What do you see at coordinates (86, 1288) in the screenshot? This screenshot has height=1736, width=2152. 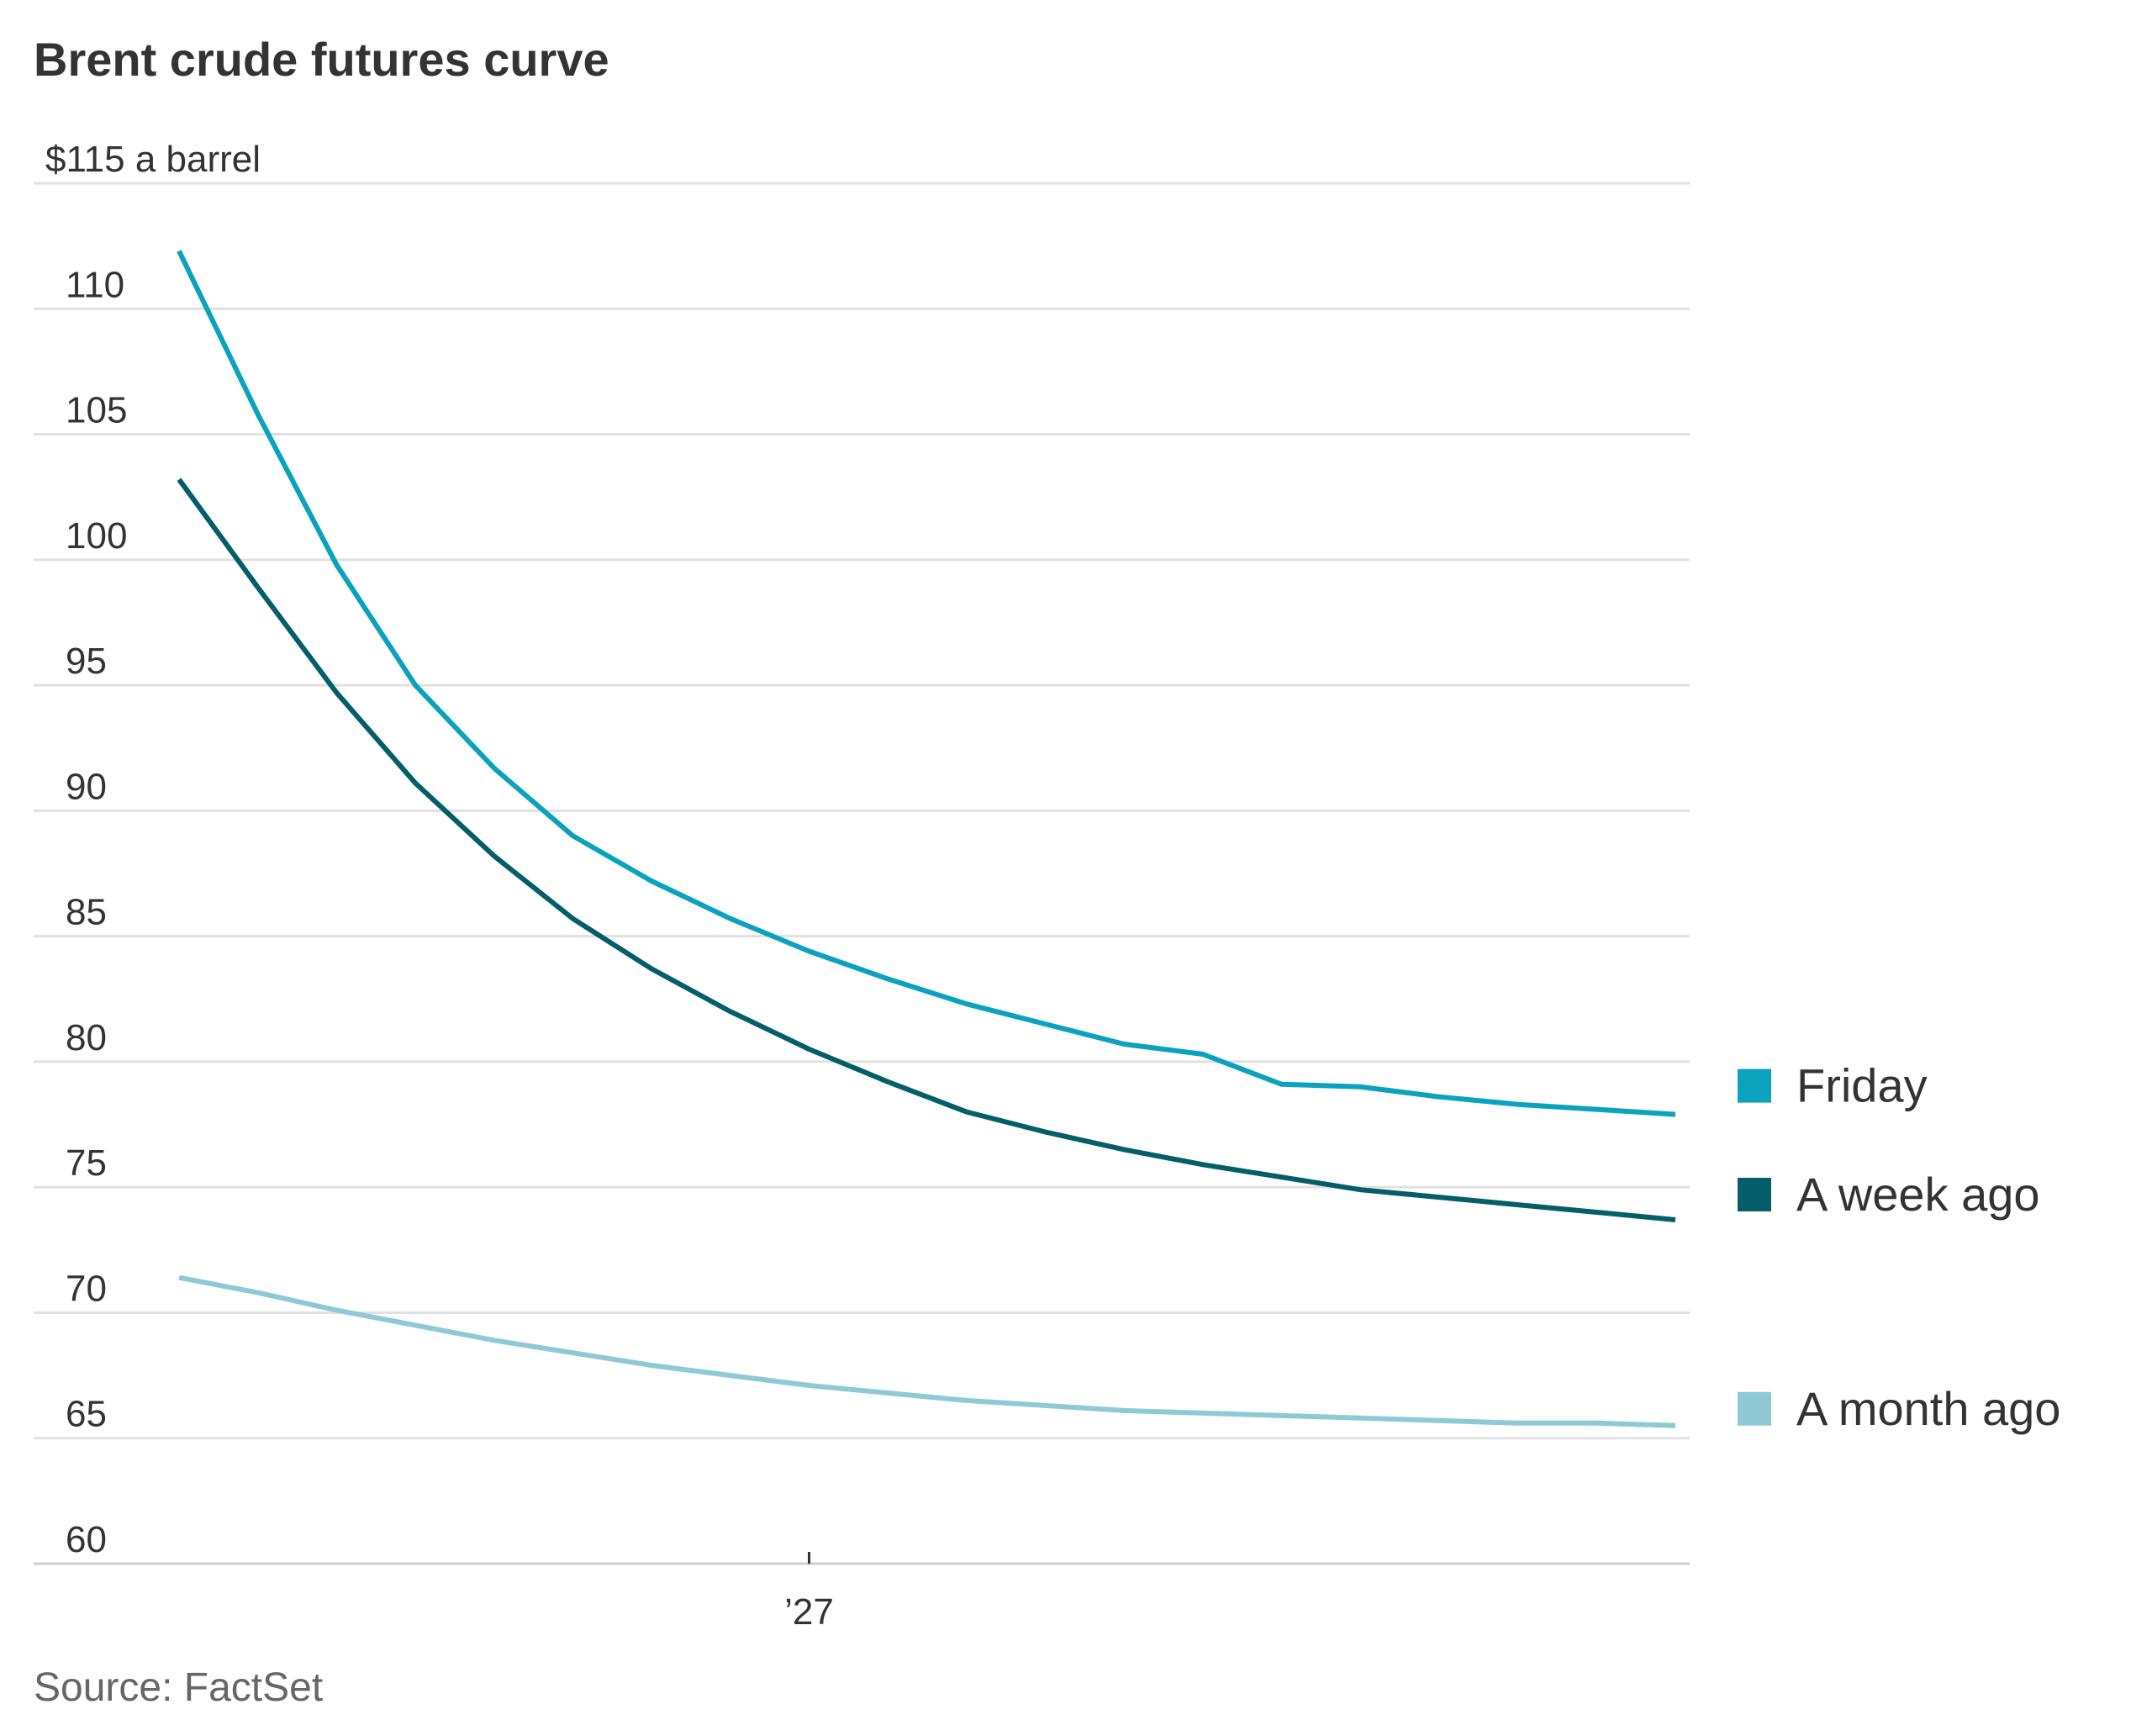 I see `y-tick-label-70: 70` at bounding box center [86, 1288].